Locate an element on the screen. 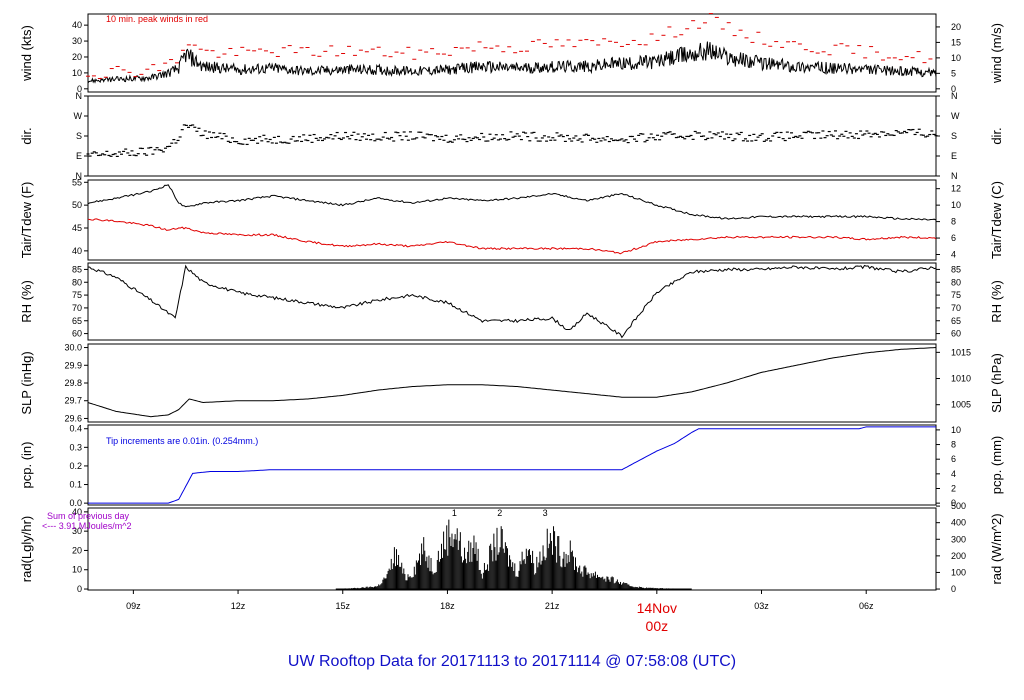 This screenshot has width=1024, height=700. pcp-left-axis-label: pcp. (in) is located at coordinates (26, 465).